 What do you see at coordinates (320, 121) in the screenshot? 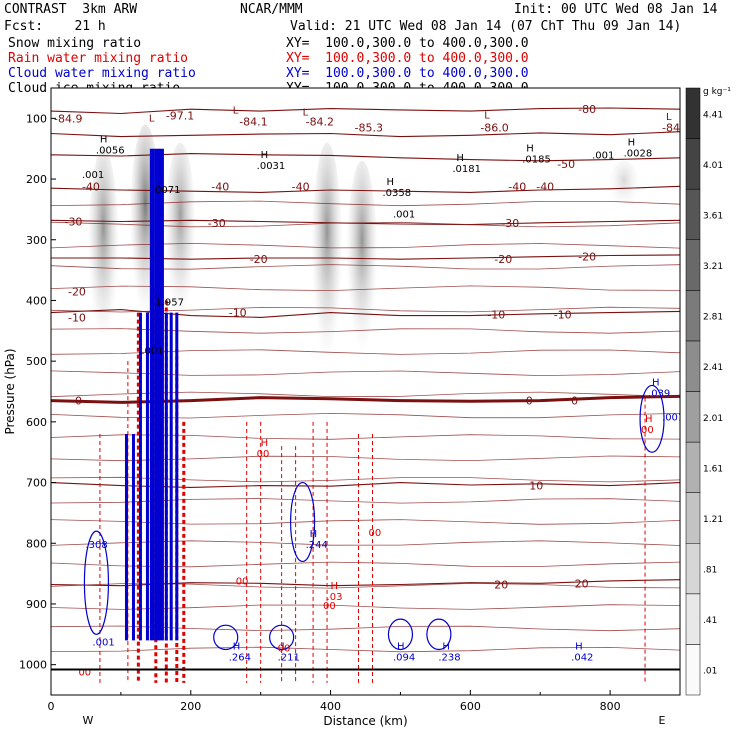
I see `contour-label: -84.2` at bounding box center [320, 121].